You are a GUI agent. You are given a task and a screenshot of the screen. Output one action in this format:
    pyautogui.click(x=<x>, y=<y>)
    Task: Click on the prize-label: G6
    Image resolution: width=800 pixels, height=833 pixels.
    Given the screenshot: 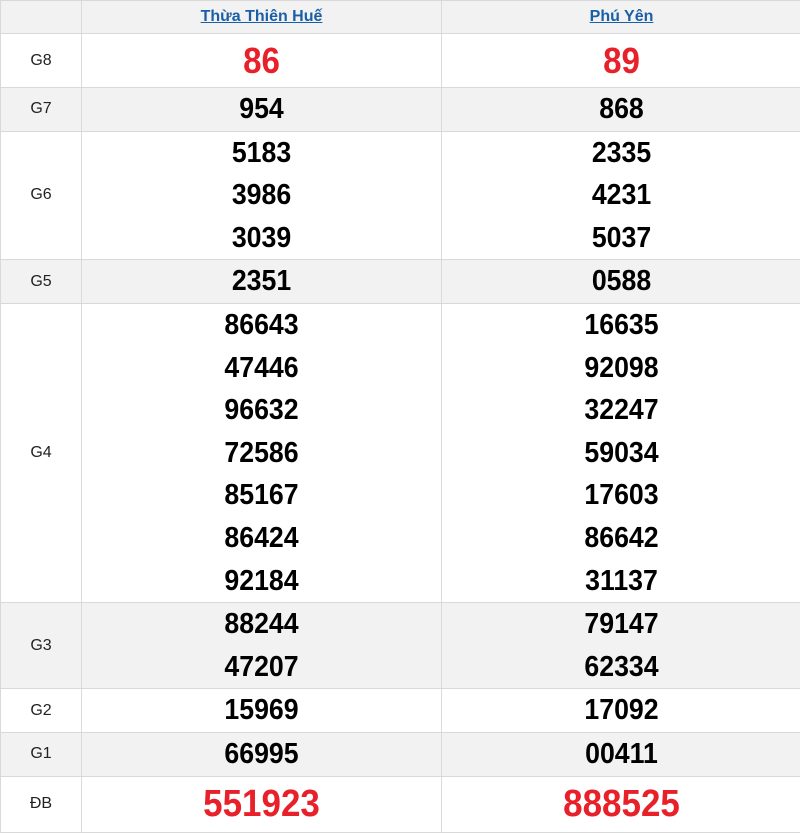 What is the action you would take?
    pyautogui.click(x=41, y=195)
    